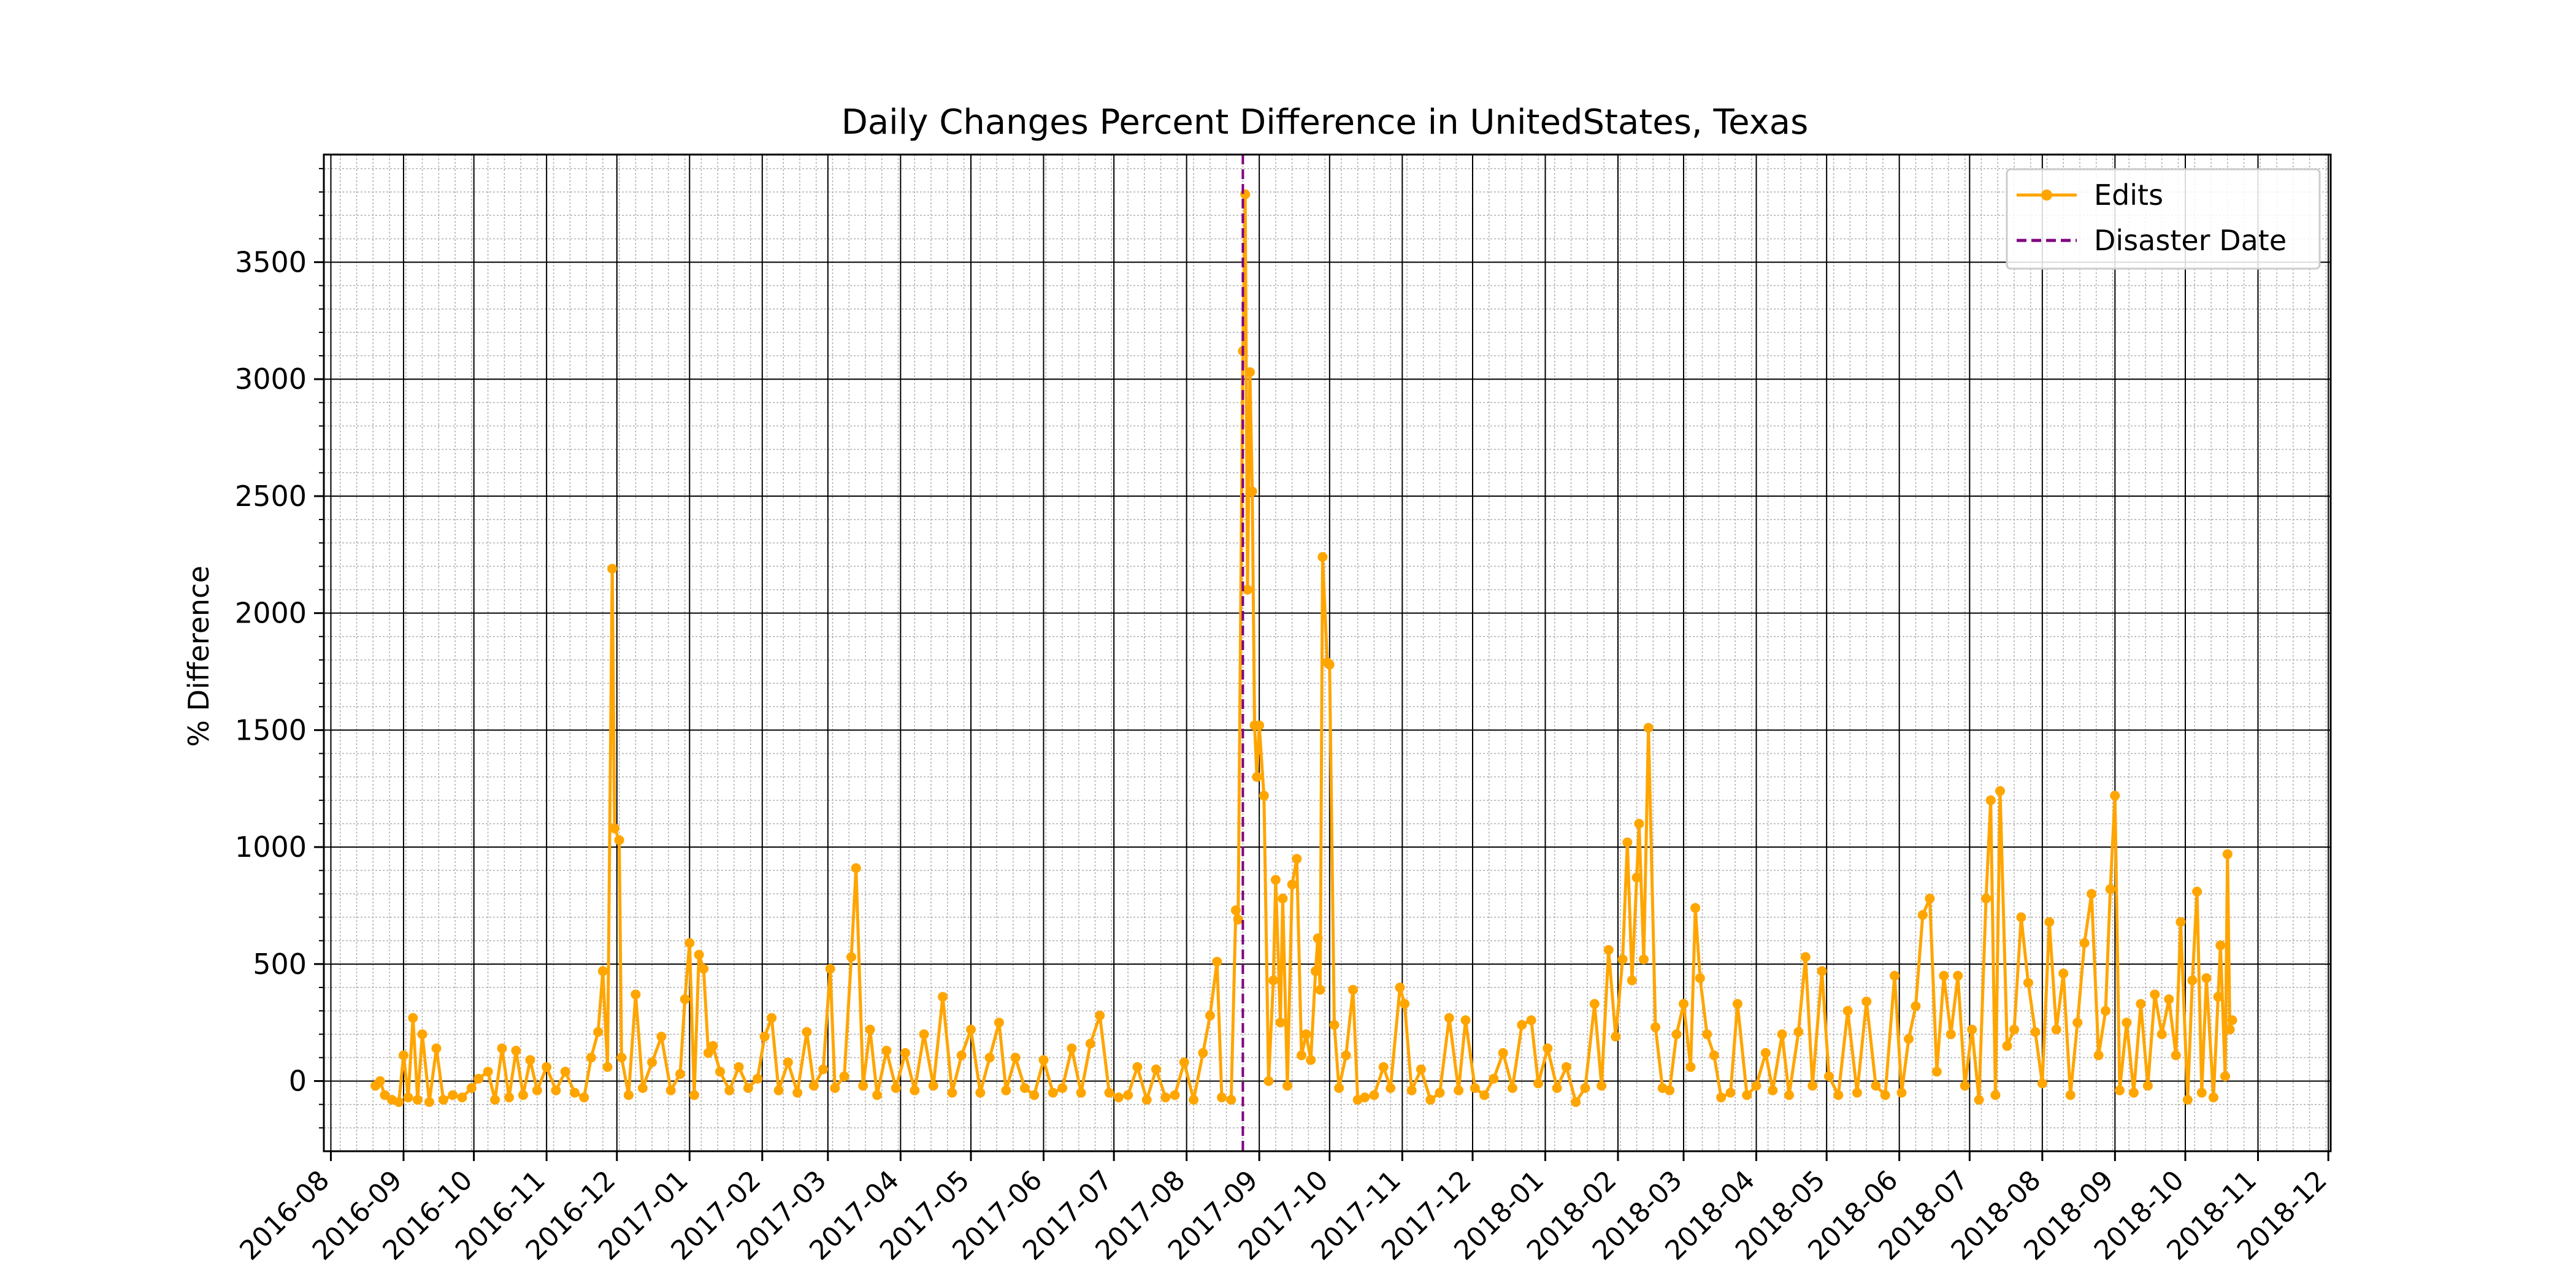  I want to click on y-axis-label: % Difference, so click(198, 655).